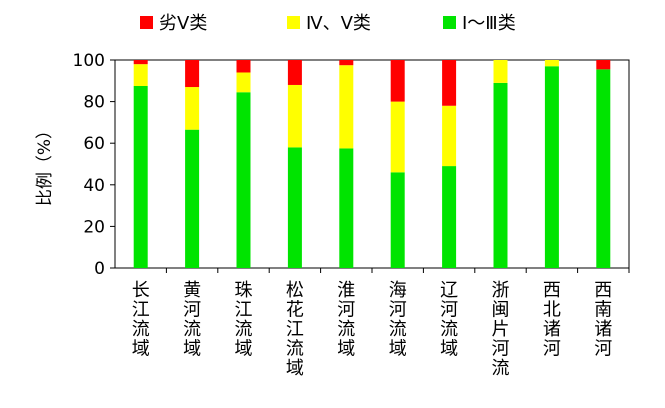 This screenshot has width=665, height=408. Describe the element at coordinates (183, 23) in the screenshot. I see `legend-label: 劣Ⅴ类` at that location.